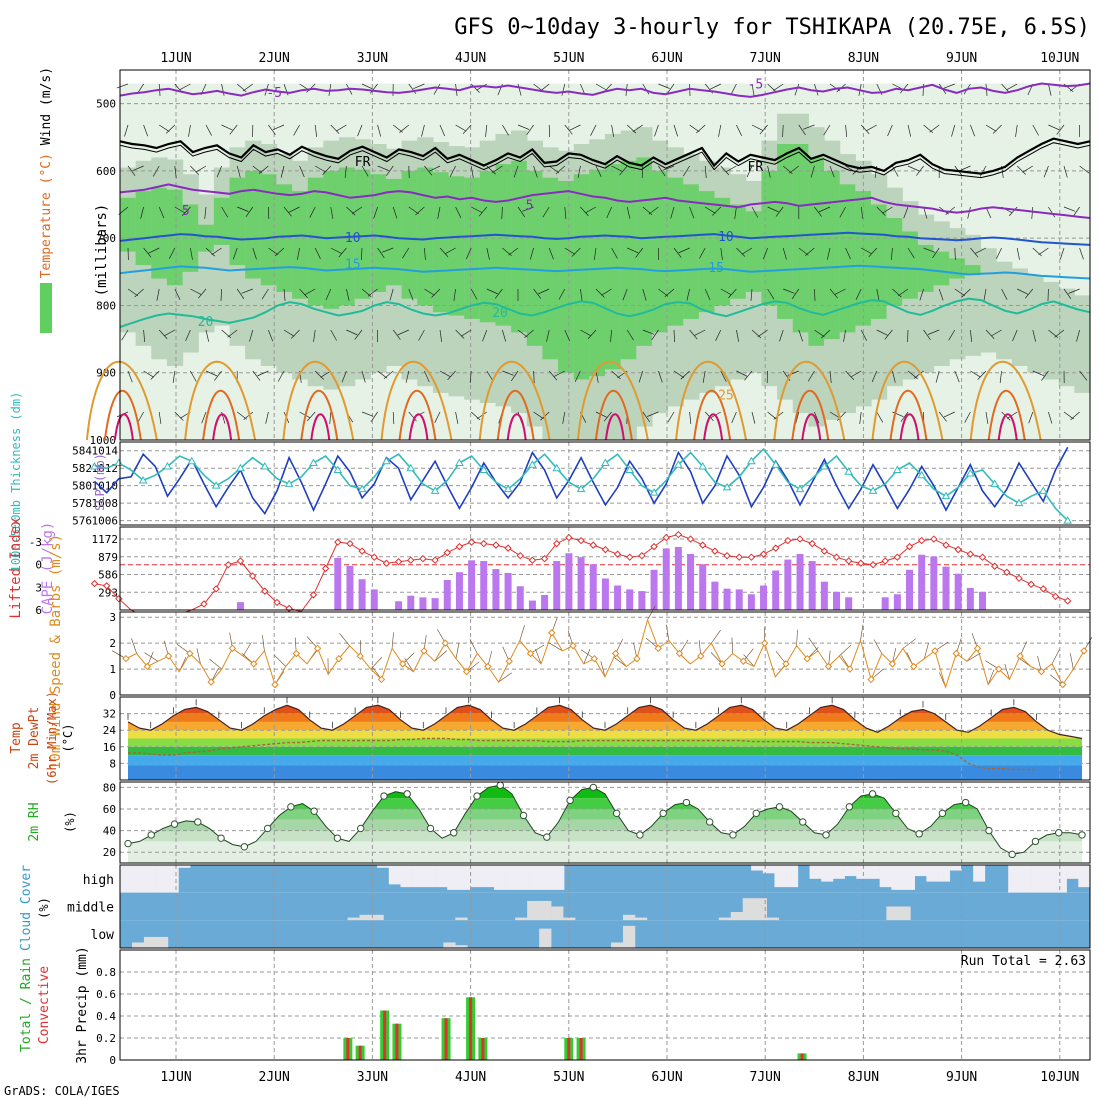  Describe the element at coordinates (112, 669) in the screenshot. I see `axis-tick-label: 1` at that location.